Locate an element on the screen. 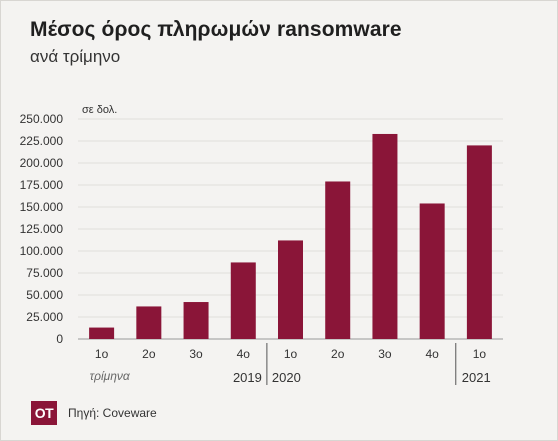 This screenshot has height=441, width=558. chart-subtitle: ανά τρίμηνο is located at coordinates (75, 56).